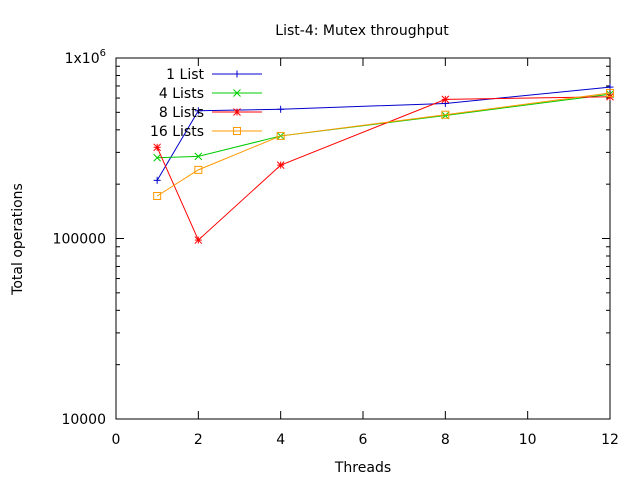 This screenshot has width=640, height=480. What do you see at coordinates (198, 440) in the screenshot?
I see `x-tick-label: 2` at bounding box center [198, 440].